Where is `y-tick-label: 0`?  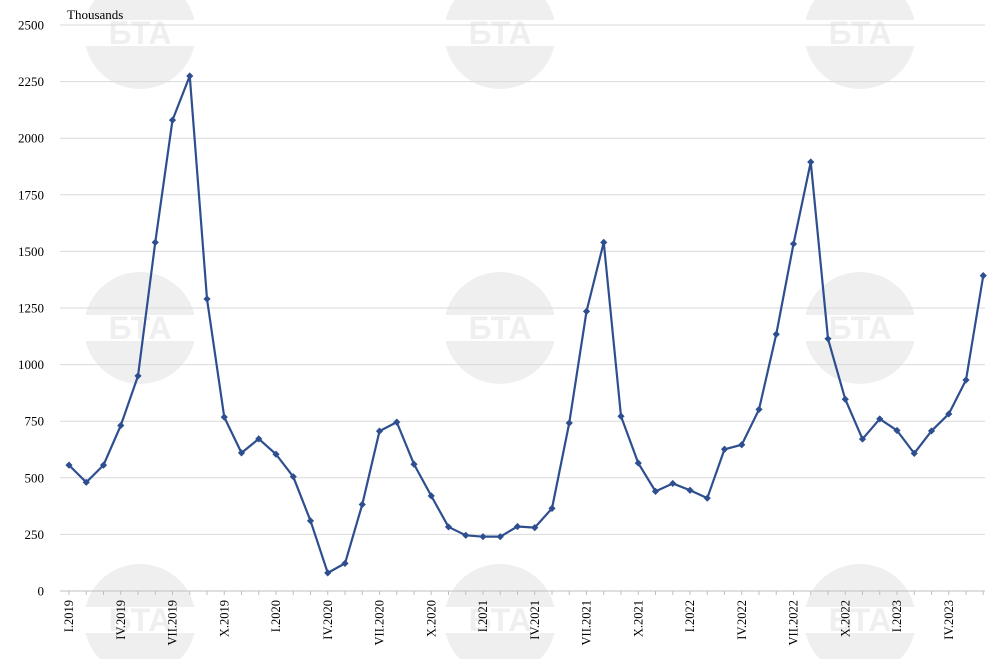
y-tick-label: 0 is located at coordinates (41, 591).